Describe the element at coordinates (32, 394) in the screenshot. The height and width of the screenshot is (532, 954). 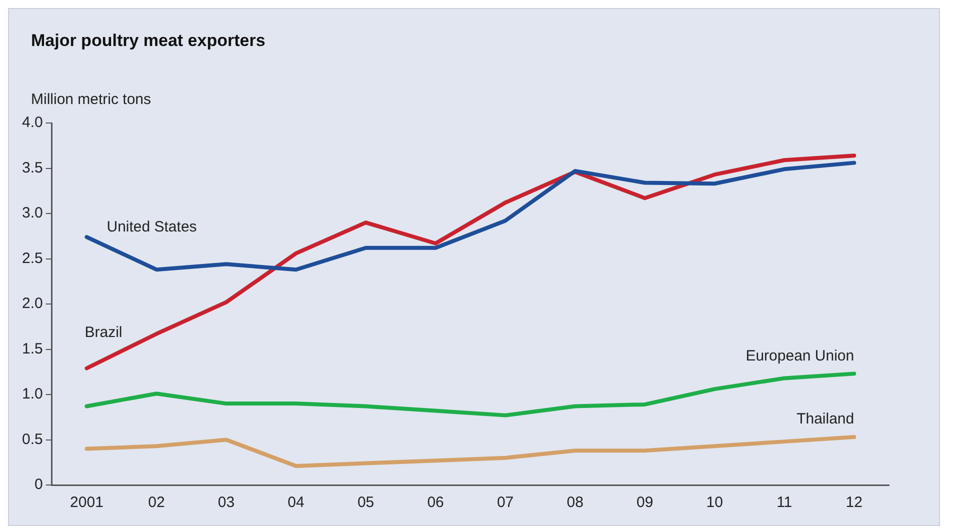
I see `y-tick-label: 1.0` at that location.